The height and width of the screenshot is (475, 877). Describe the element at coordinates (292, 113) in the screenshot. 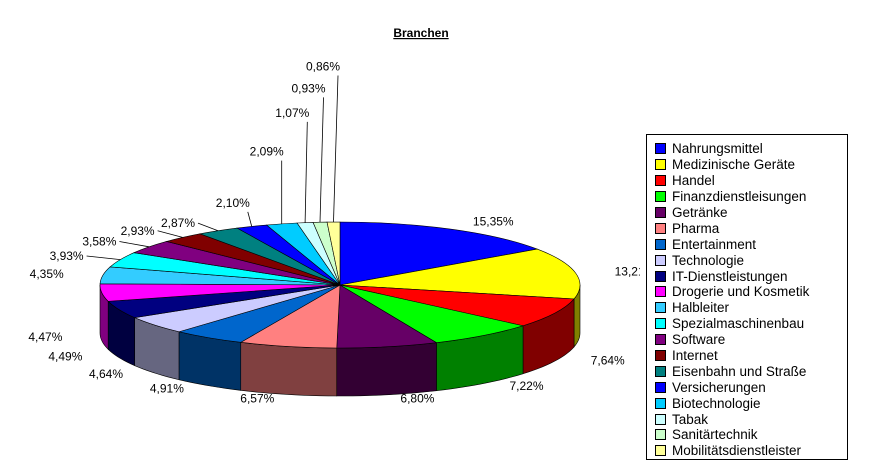

I see `slice-label-17: 1,07%` at that location.